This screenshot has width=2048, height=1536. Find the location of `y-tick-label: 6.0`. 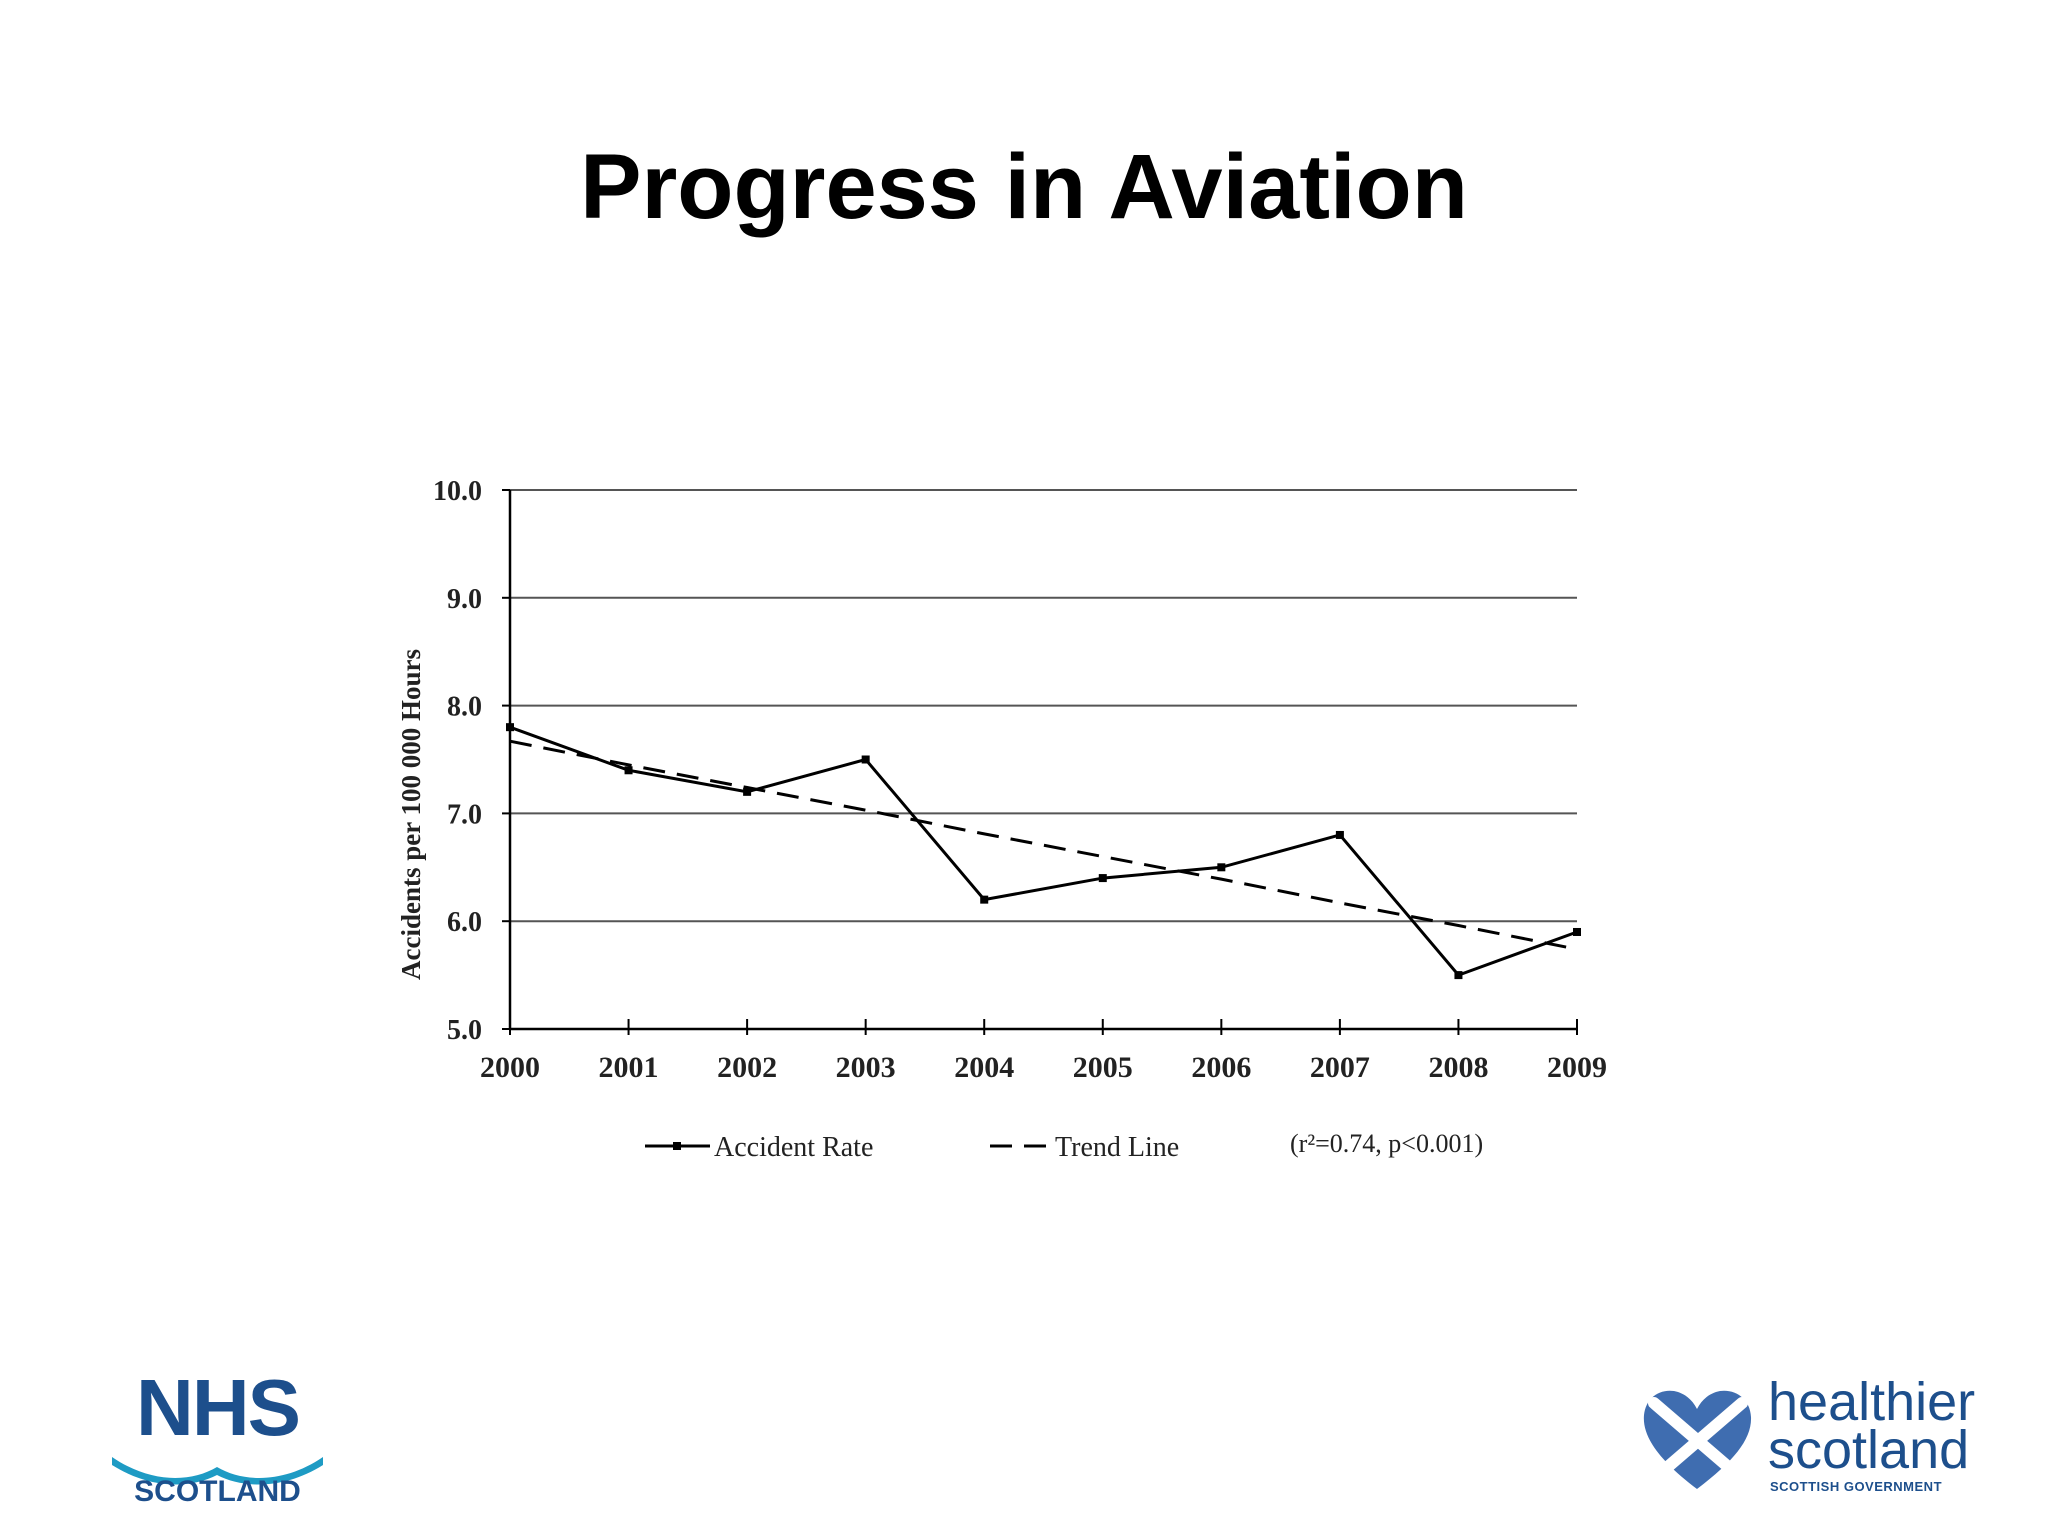

y-tick-label: 6.0 is located at coordinates (464, 922).